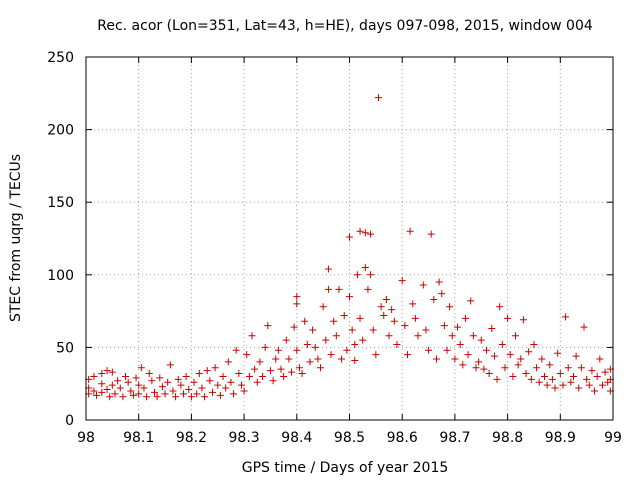  What do you see at coordinates (507, 438) in the screenshot?
I see `x-tick-label: 98.8` at bounding box center [507, 438].